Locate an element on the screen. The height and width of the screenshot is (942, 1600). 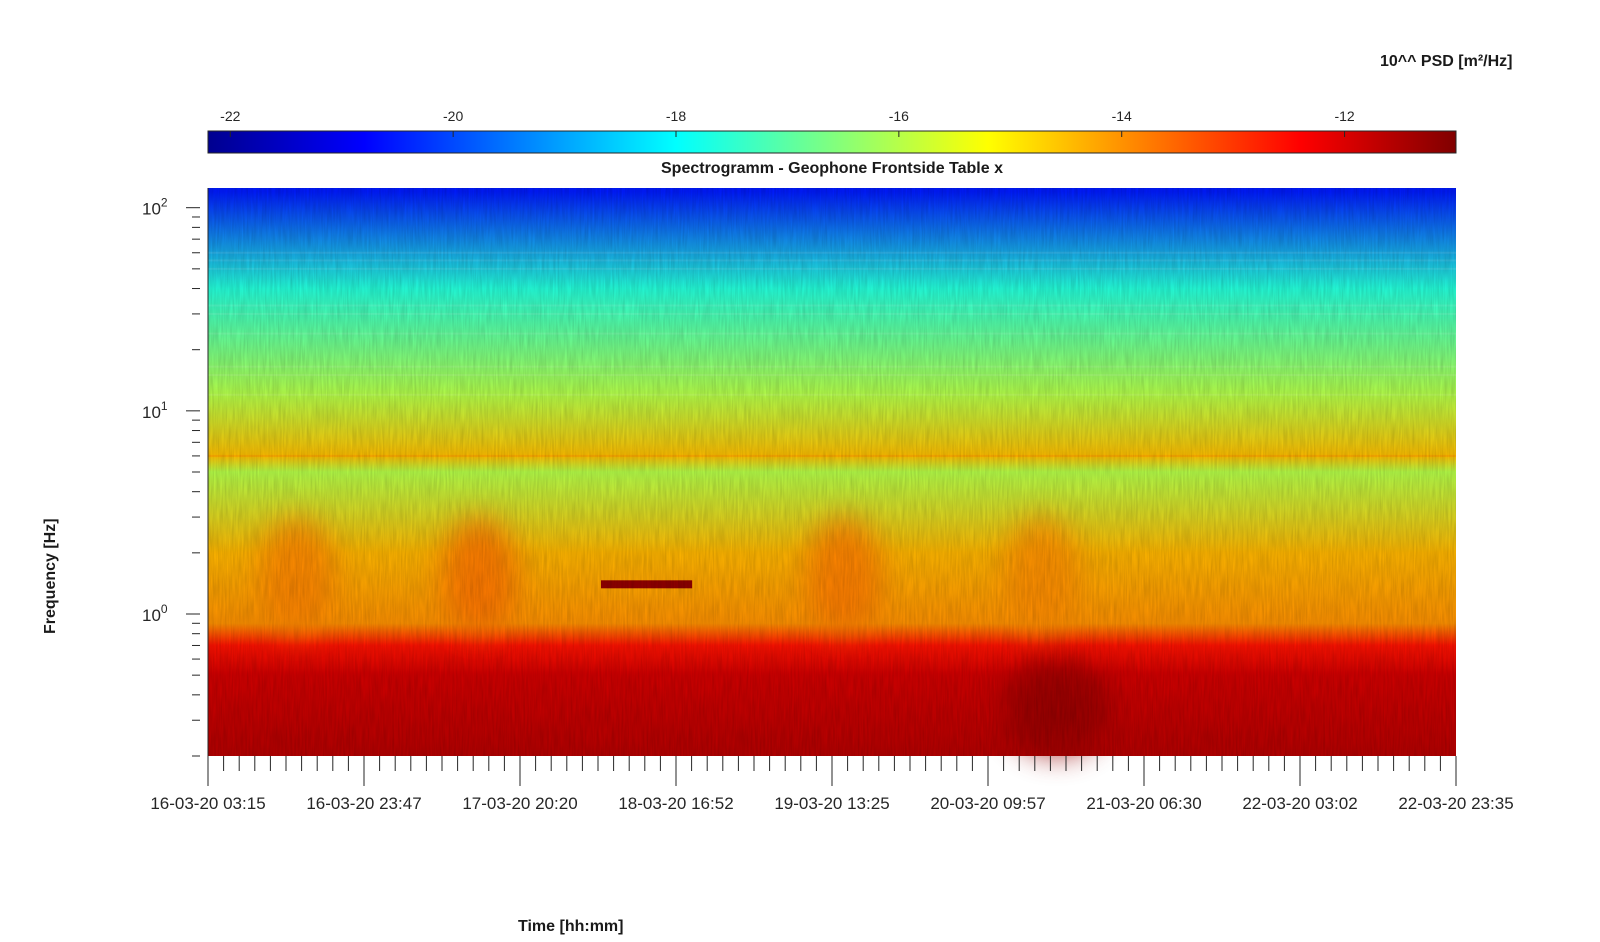
x-tick-label: 22-03-20 03:02 is located at coordinates (1299, 803).